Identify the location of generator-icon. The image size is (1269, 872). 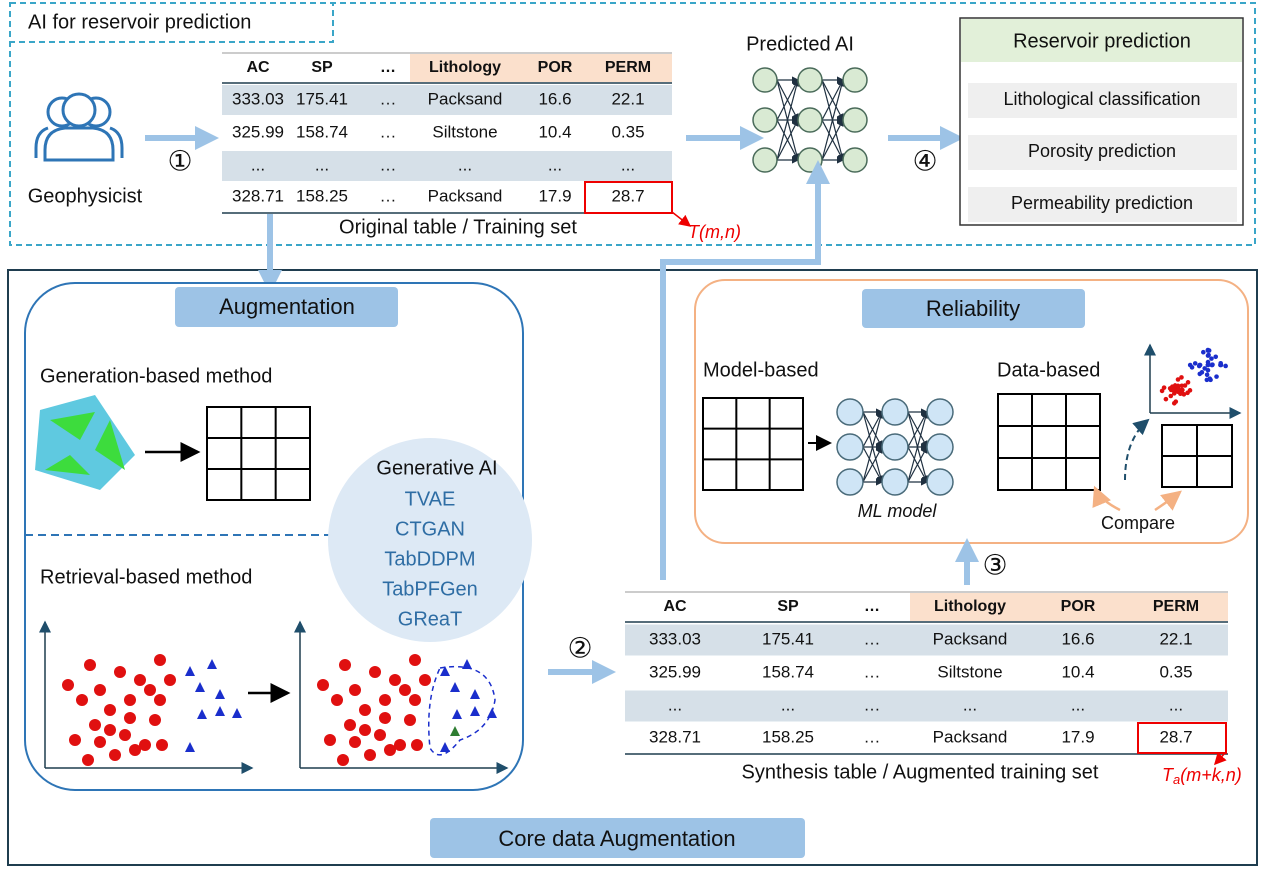
(85, 442).